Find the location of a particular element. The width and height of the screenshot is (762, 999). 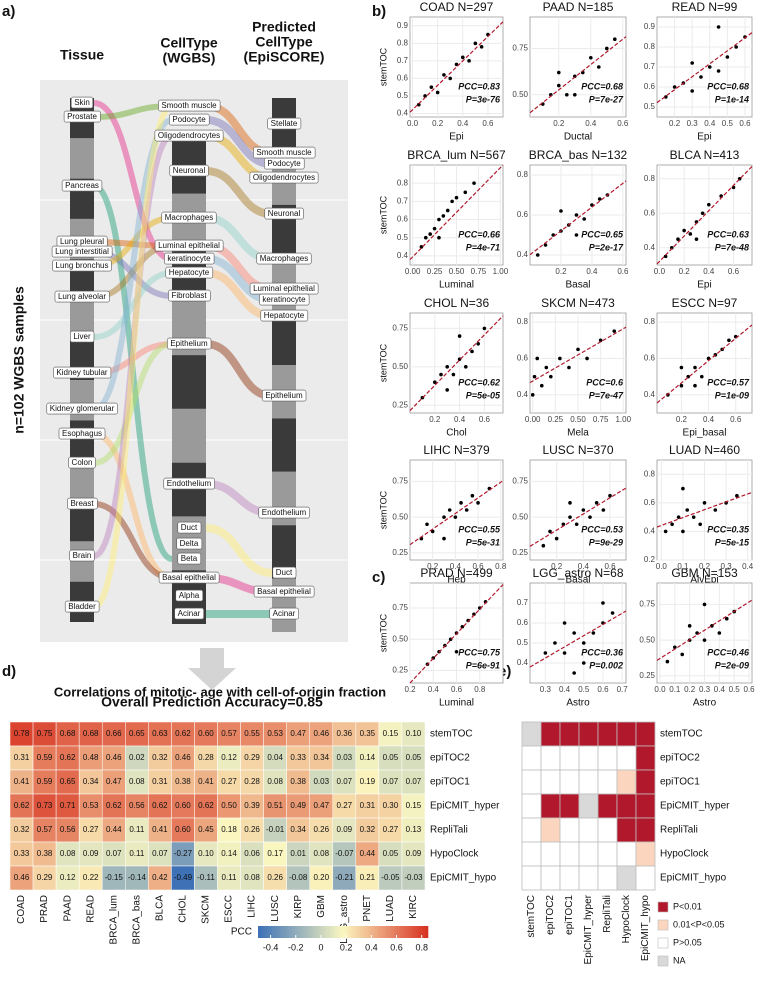

cell-label: 0.59 is located at coordinates (45, 757).